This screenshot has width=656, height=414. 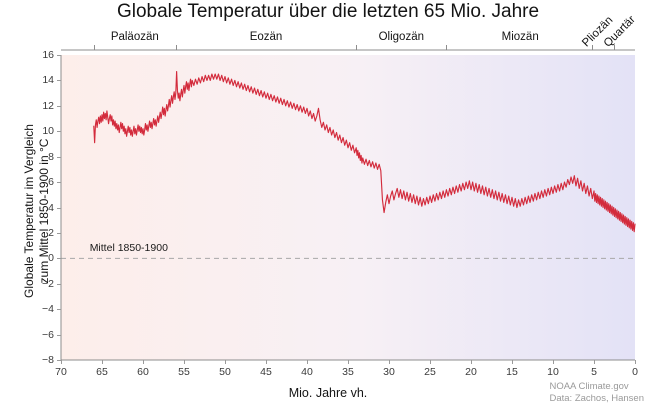 I want to click on x-tick-label: 65, so click(x=102, y=372).